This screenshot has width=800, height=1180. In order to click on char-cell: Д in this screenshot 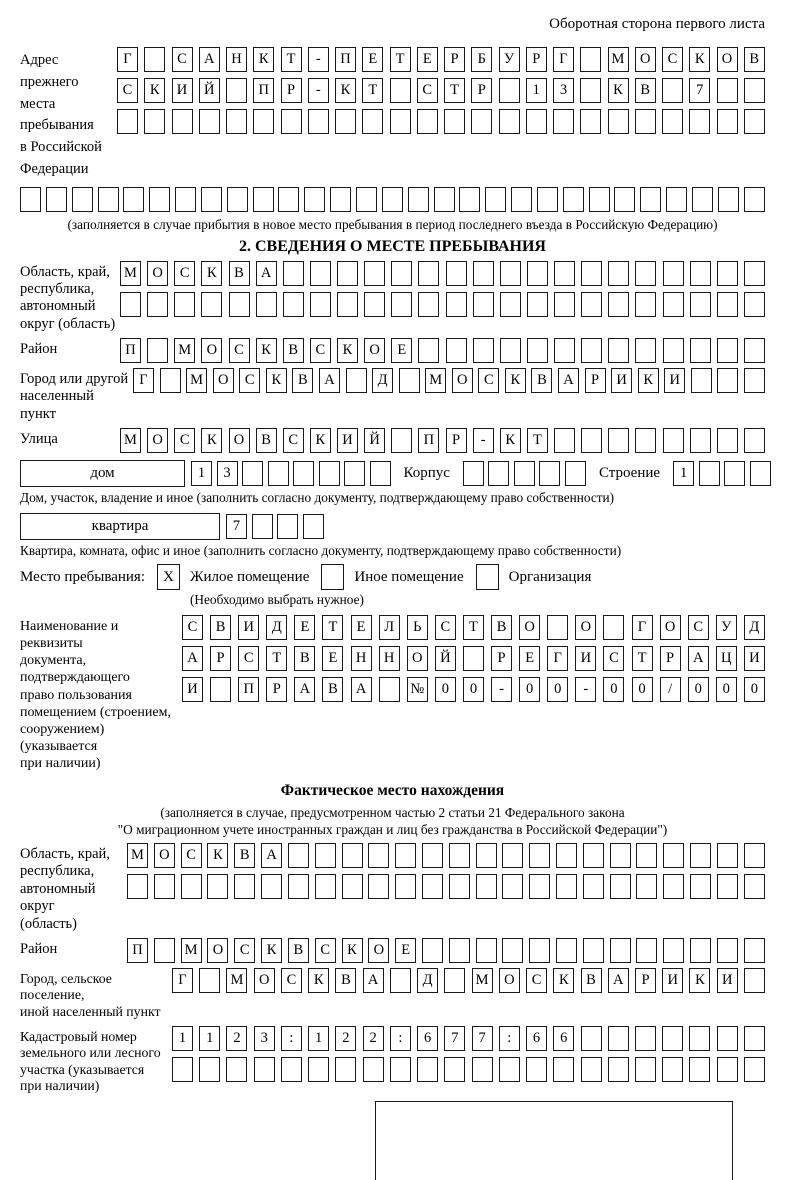, I will do `click(428, 980)`.